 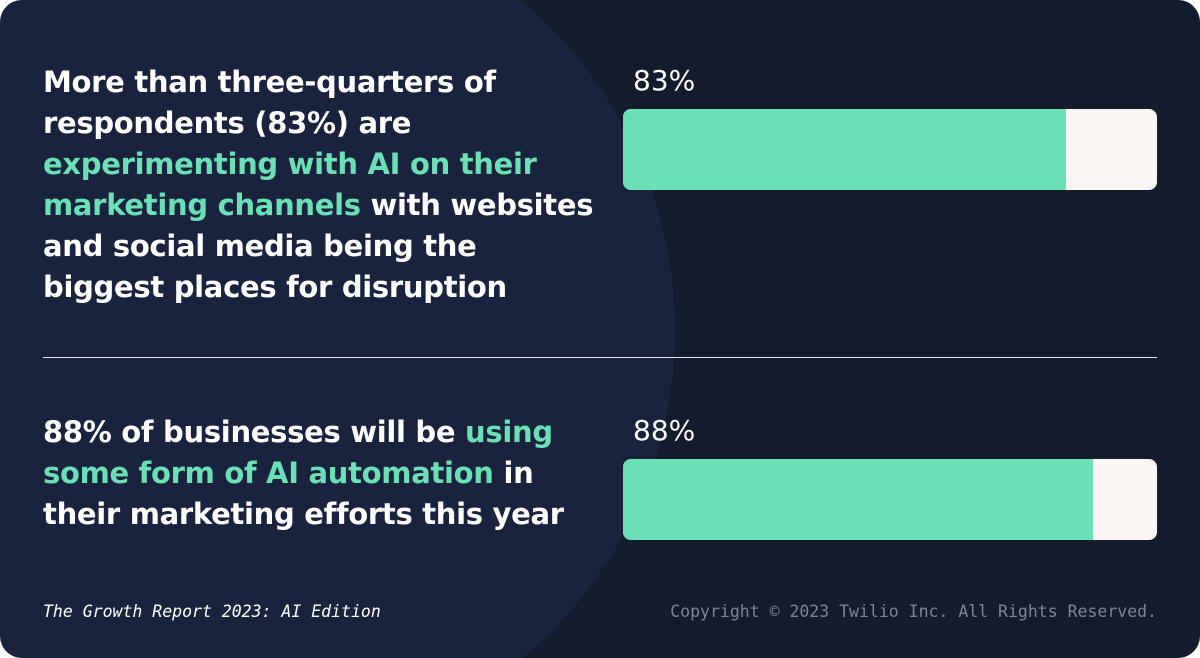 I want to click on divider, so click(x=600, y=357).